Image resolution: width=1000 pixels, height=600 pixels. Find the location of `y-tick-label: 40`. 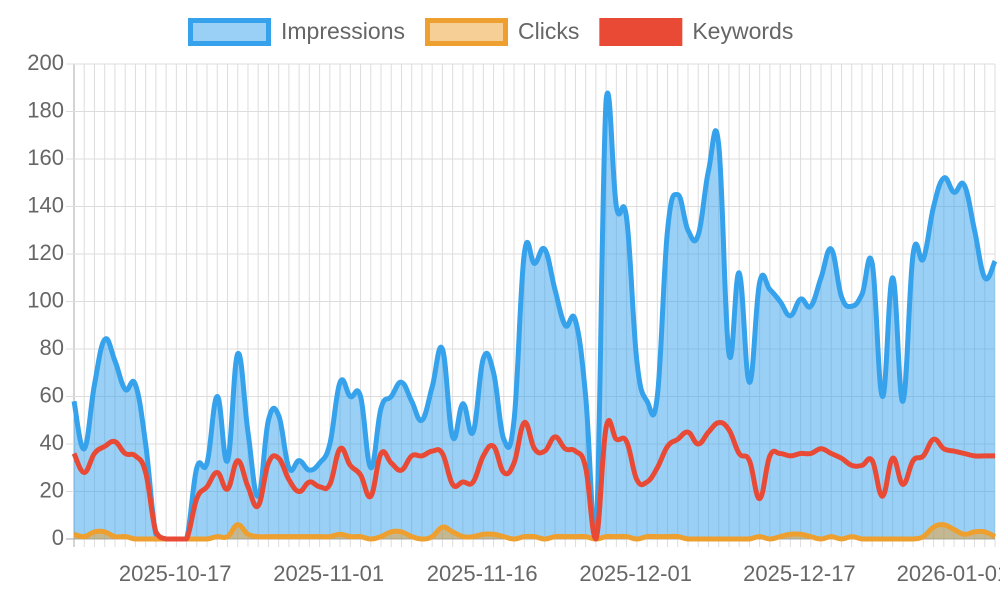

y-tick-label: 40 is located at coordinates (52, 442).